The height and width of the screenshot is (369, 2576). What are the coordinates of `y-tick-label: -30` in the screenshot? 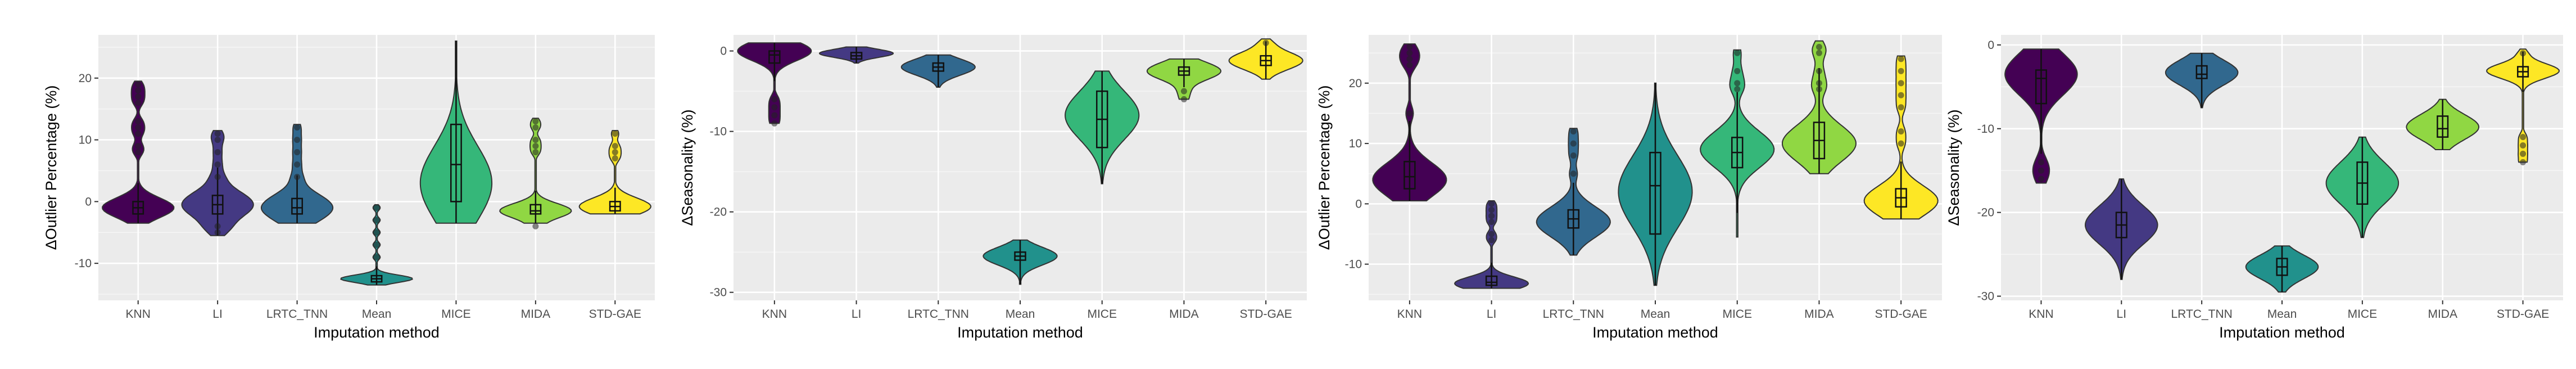 It's located at (1985, 296).